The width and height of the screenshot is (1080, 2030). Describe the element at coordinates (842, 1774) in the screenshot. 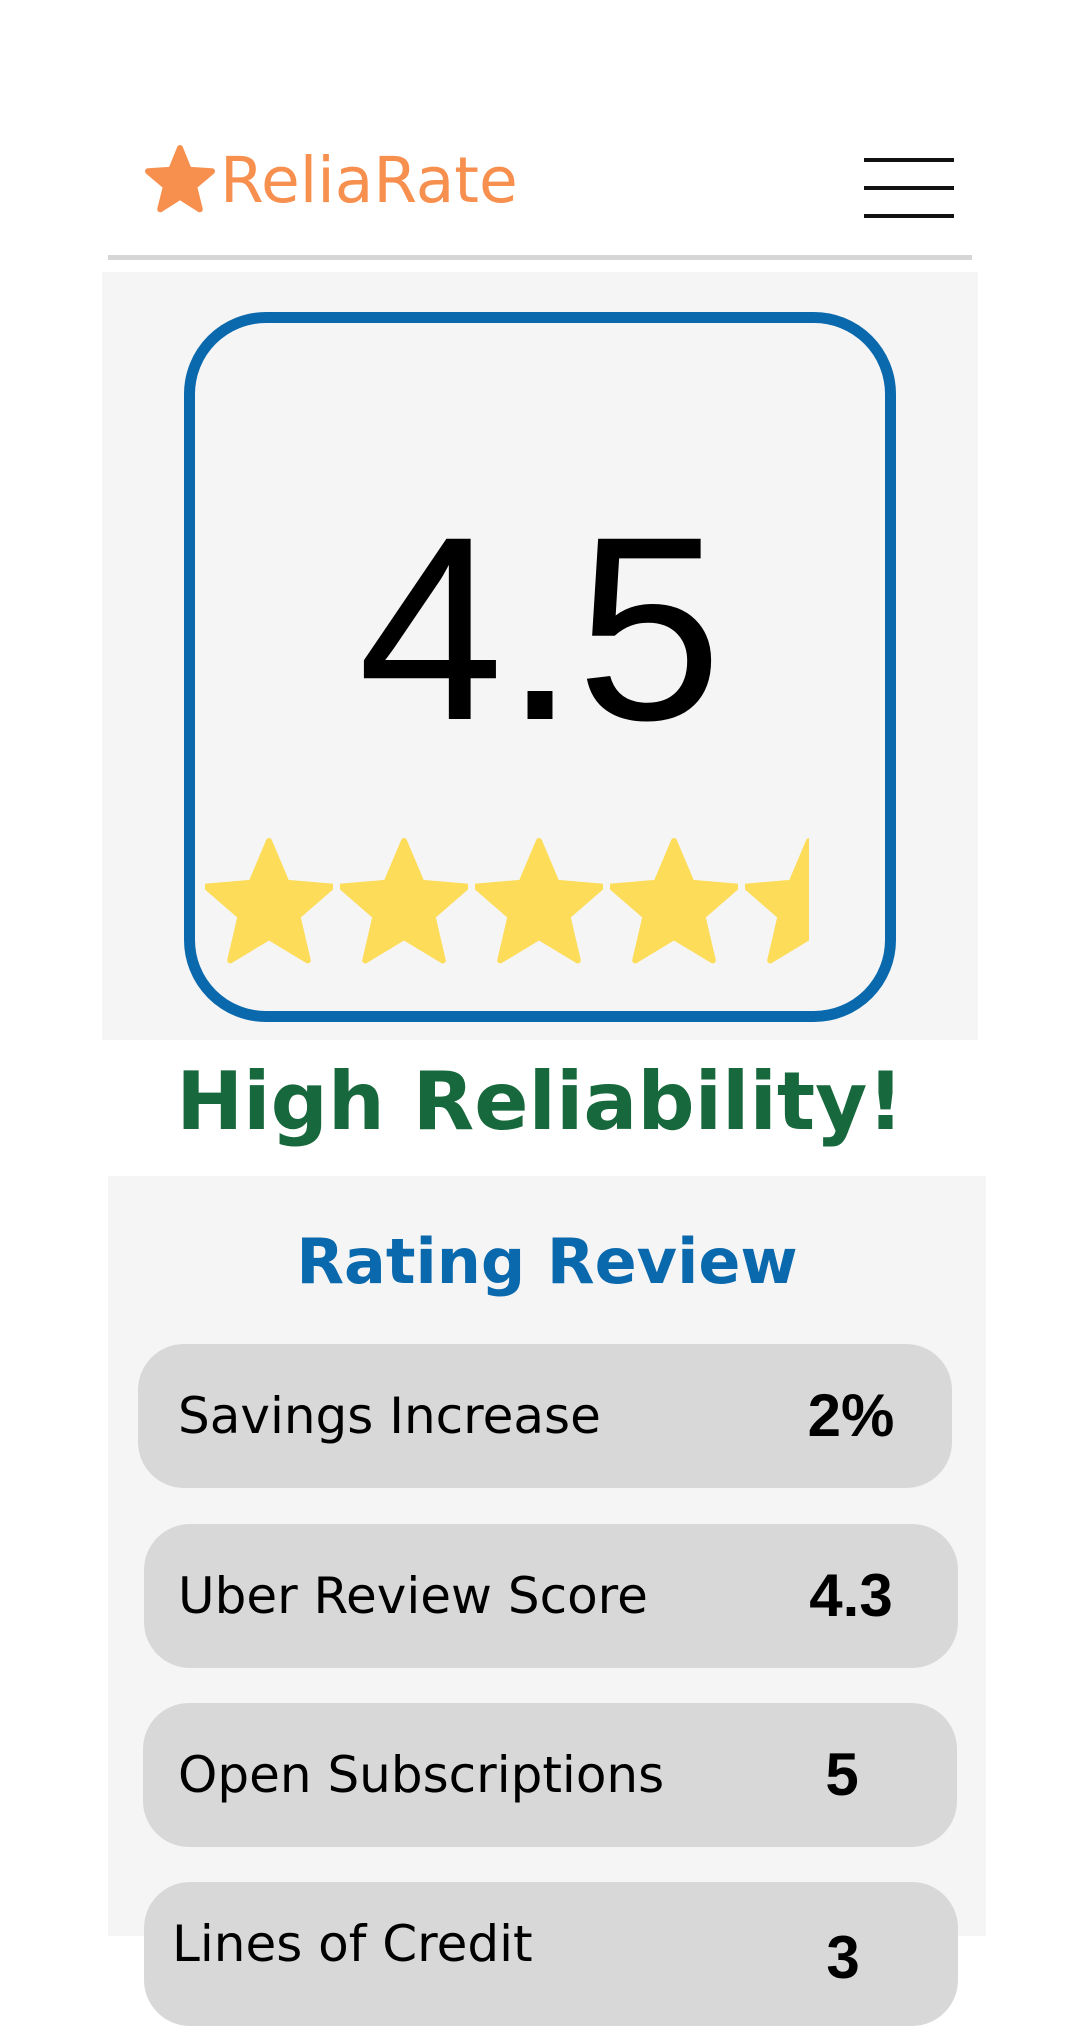

I see `metric-value: 5` at that location.